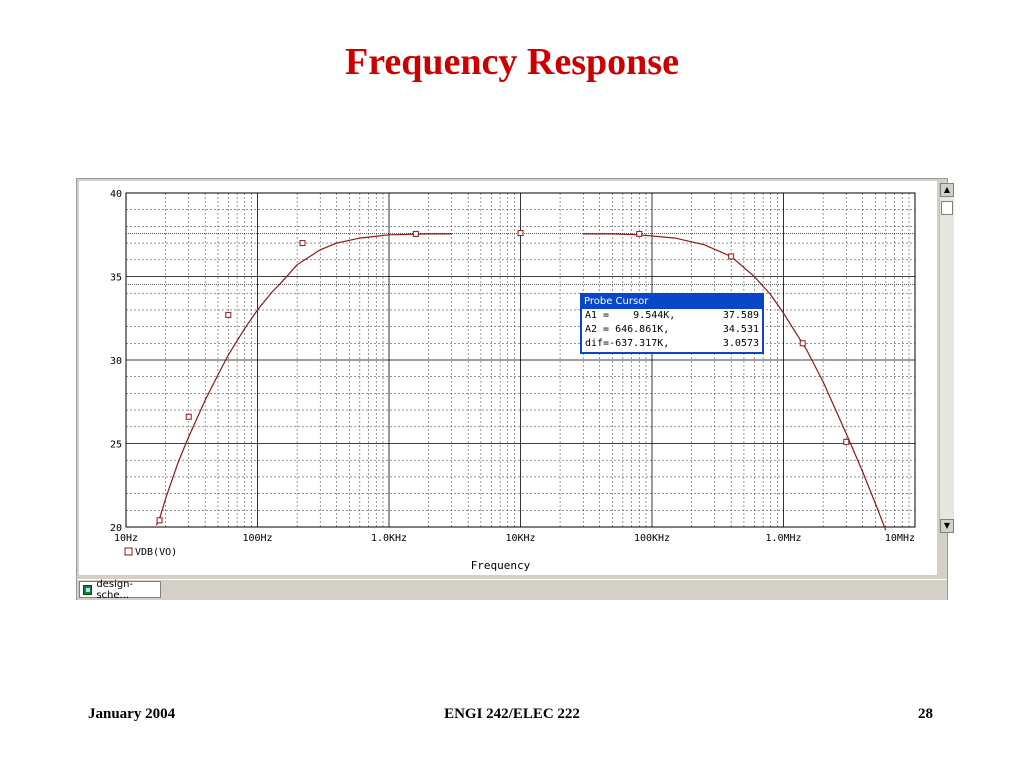 This screenshot has height=768, width=1024. Describe the element at coordinates (116, 528) in the screenshot. I see `y-tick-label: 20` at that location.